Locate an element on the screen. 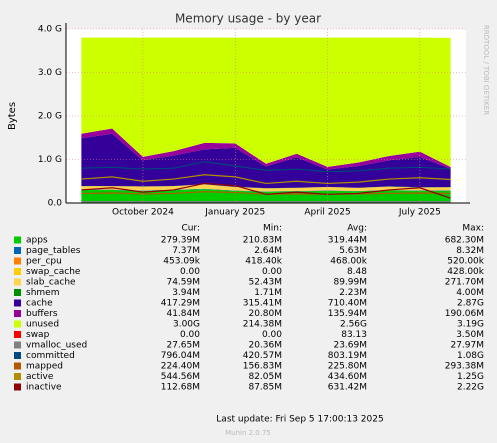 The image size is (497, 443). legend-value: 82.05M is located at coordinates (265, 377).